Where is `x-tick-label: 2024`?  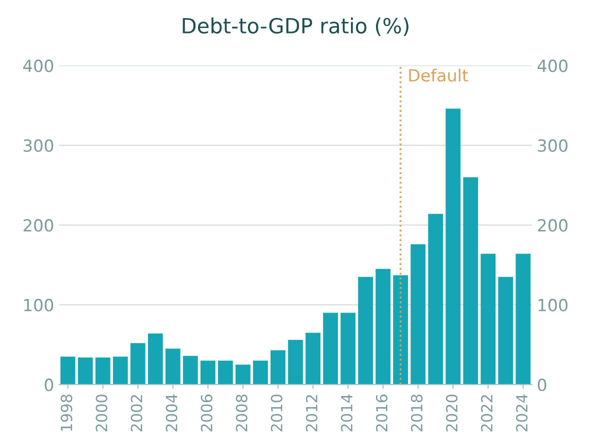
x-tick-label: 2024 is located at coordinates (522, 413).